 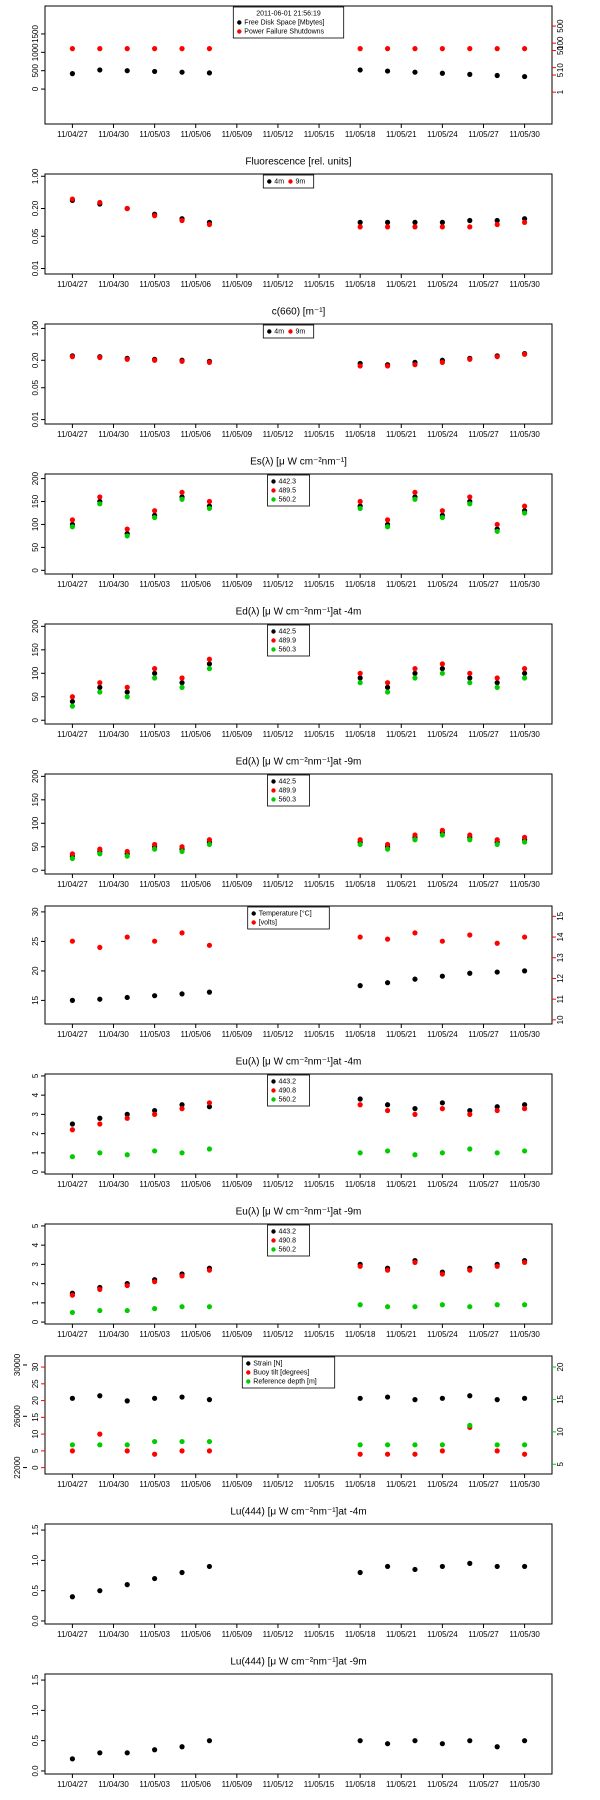 I want to click on y3-tick-label: 5, so click(x=560, y=1464).